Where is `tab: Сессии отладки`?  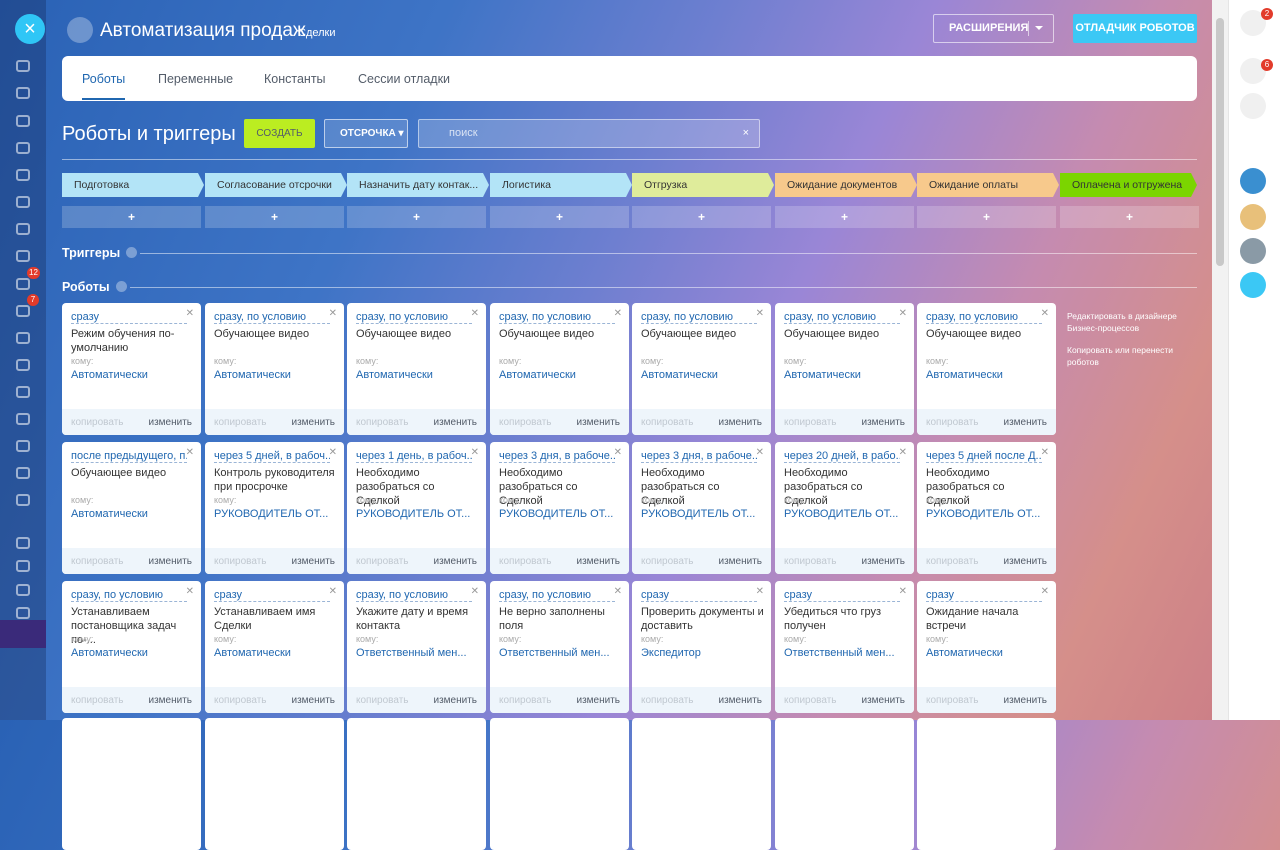 tab: Сессии отладки is located at coordinates (404, 79).